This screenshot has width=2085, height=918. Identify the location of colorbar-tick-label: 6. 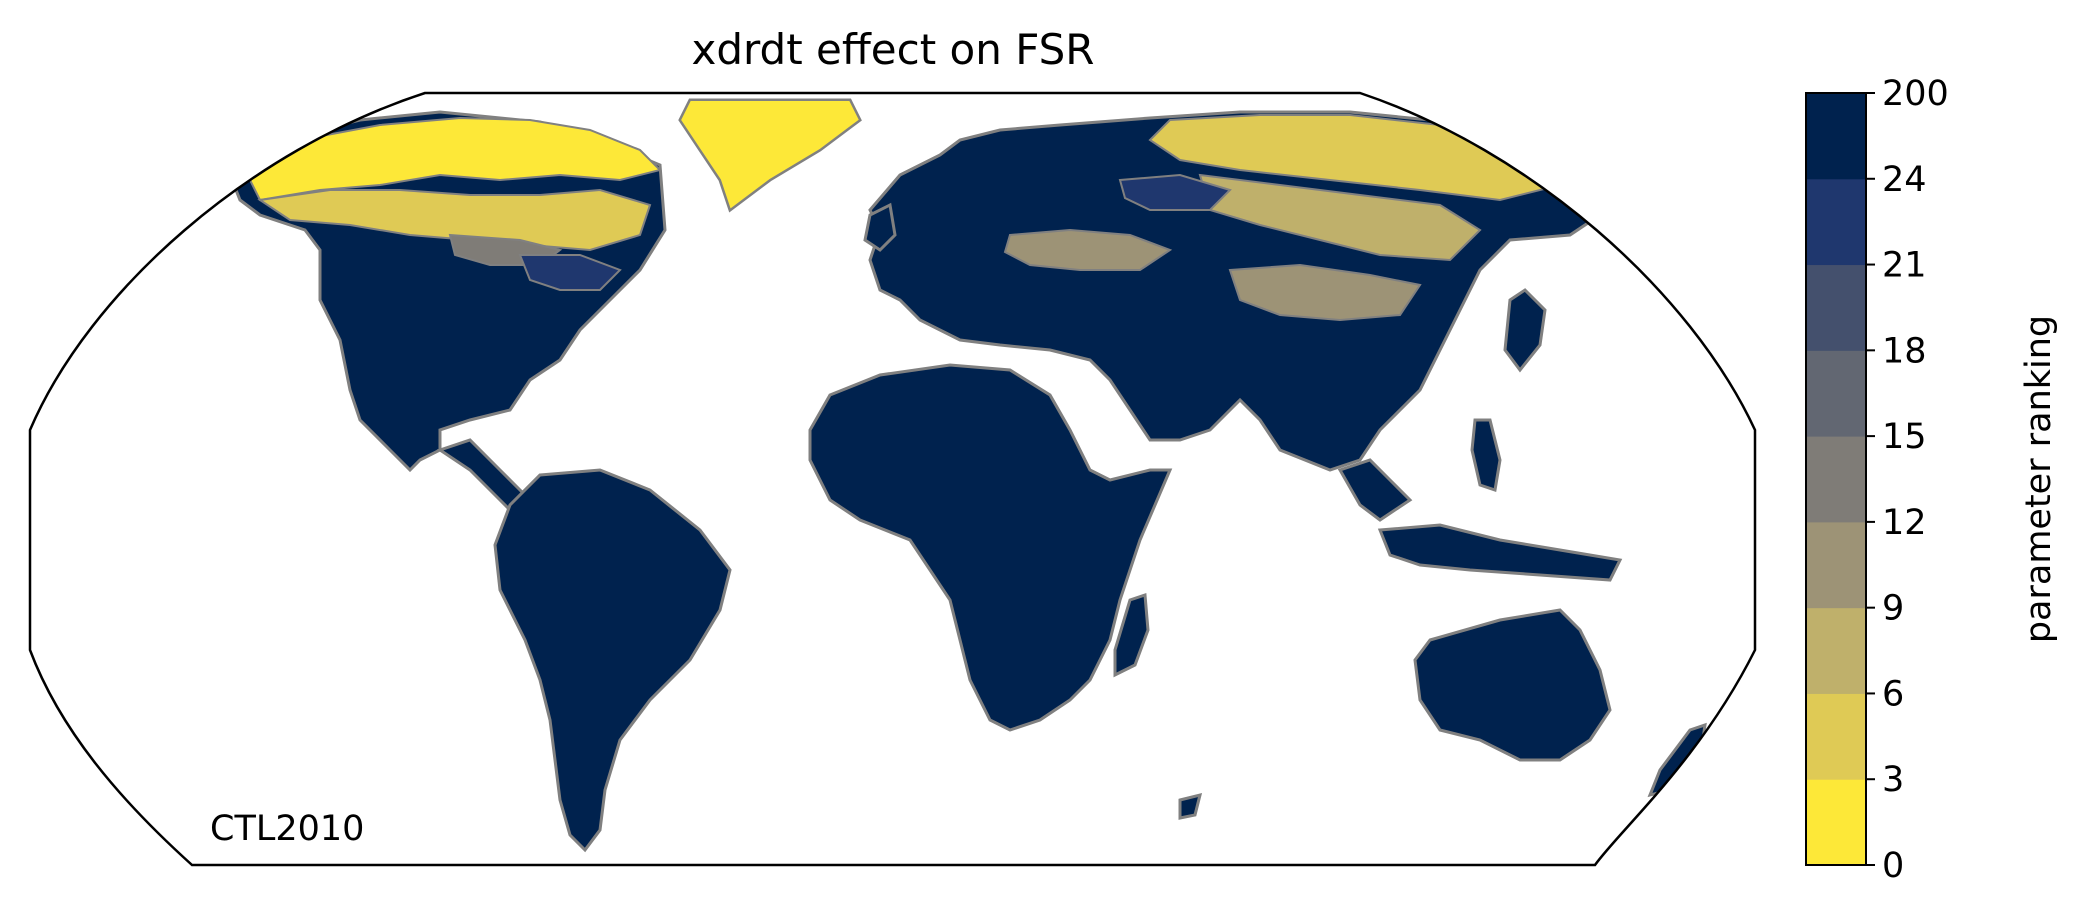
(1893, 694).